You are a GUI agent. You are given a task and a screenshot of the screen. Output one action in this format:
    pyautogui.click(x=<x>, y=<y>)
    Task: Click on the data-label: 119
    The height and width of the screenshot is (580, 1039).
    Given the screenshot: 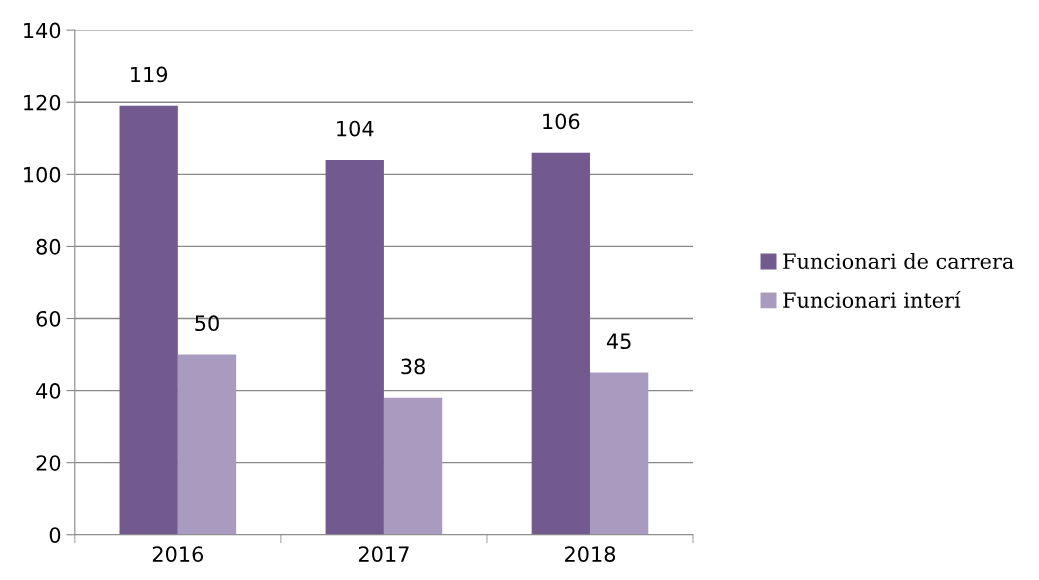 What is the action you would take?
    pyautogui.click(x=149, y=74)
    